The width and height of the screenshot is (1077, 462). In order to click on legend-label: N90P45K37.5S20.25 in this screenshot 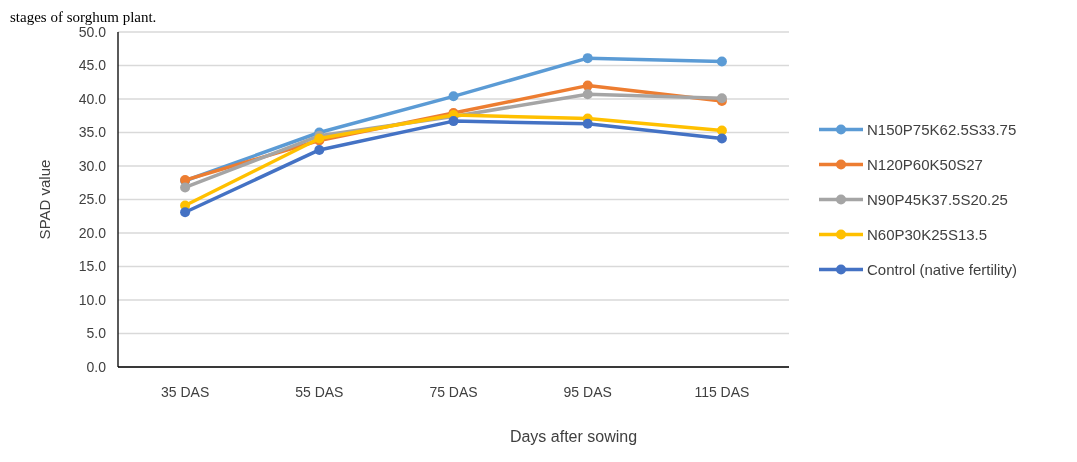, I will do `click(937, 199)`.